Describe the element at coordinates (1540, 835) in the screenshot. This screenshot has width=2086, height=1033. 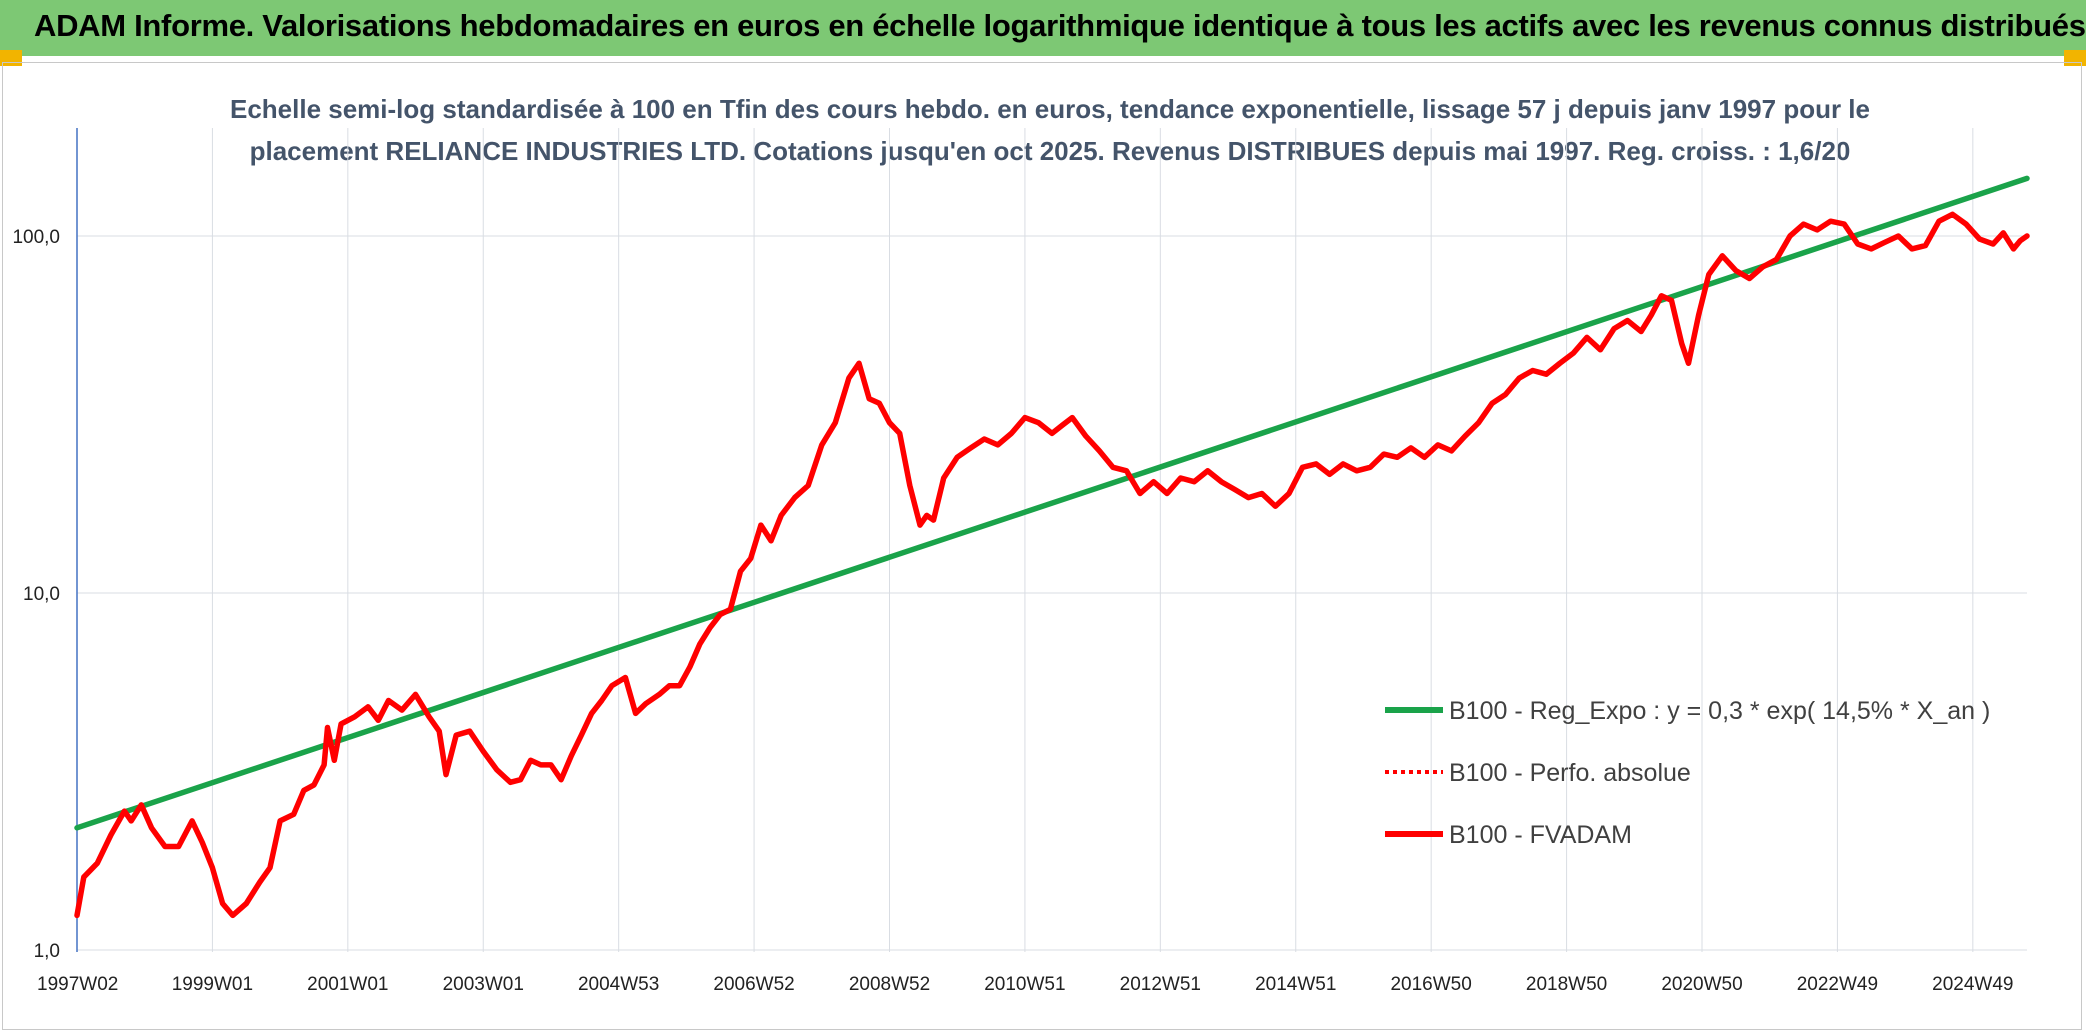
I see `legend-label: B100 - FVADAM` at that location.